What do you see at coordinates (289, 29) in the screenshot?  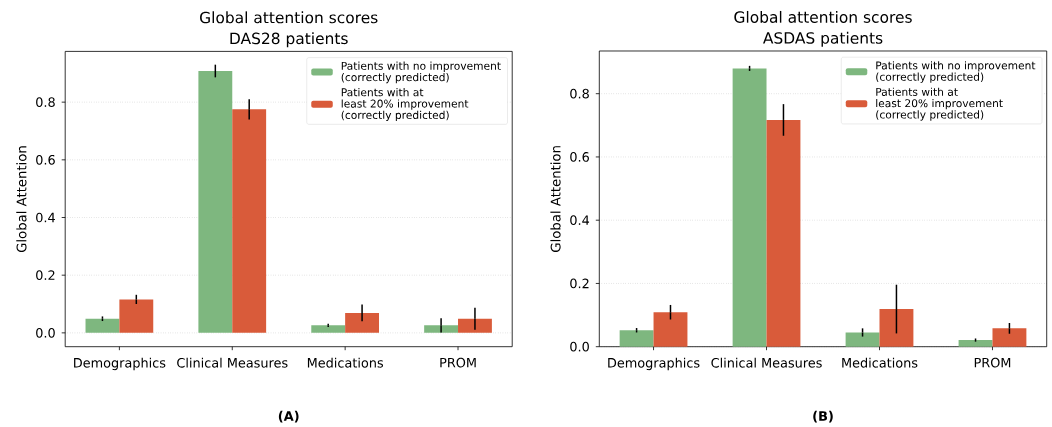 I see `chart-title: Global attention scores DAS28 patients` at bounding box center [289, 29].